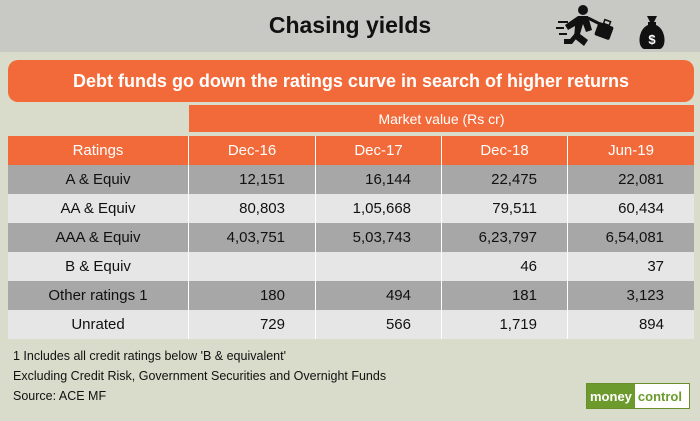 The image size is (700, 421). I want to click on table-row: AA & Equiv 80,803 1,05,668 79,511 60,434, so click(351, 208).